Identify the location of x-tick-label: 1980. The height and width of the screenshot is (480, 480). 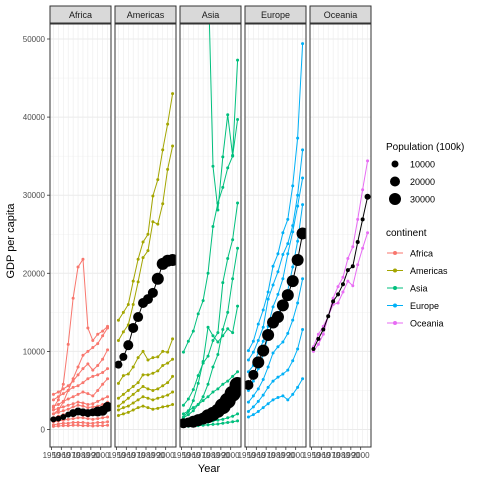
(276, 455).